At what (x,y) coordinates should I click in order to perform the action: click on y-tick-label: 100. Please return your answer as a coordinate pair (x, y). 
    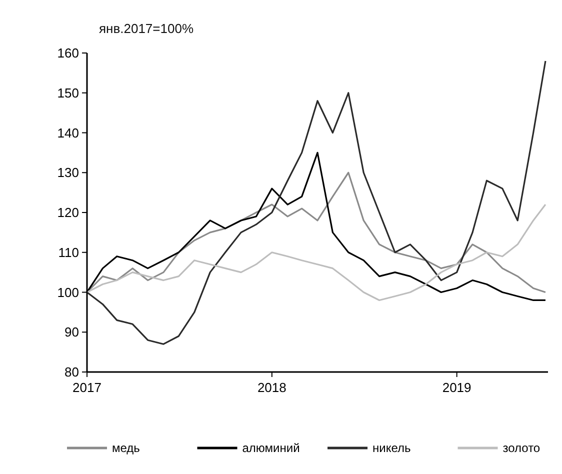
    Looking at the image, I should click on (68, 292).